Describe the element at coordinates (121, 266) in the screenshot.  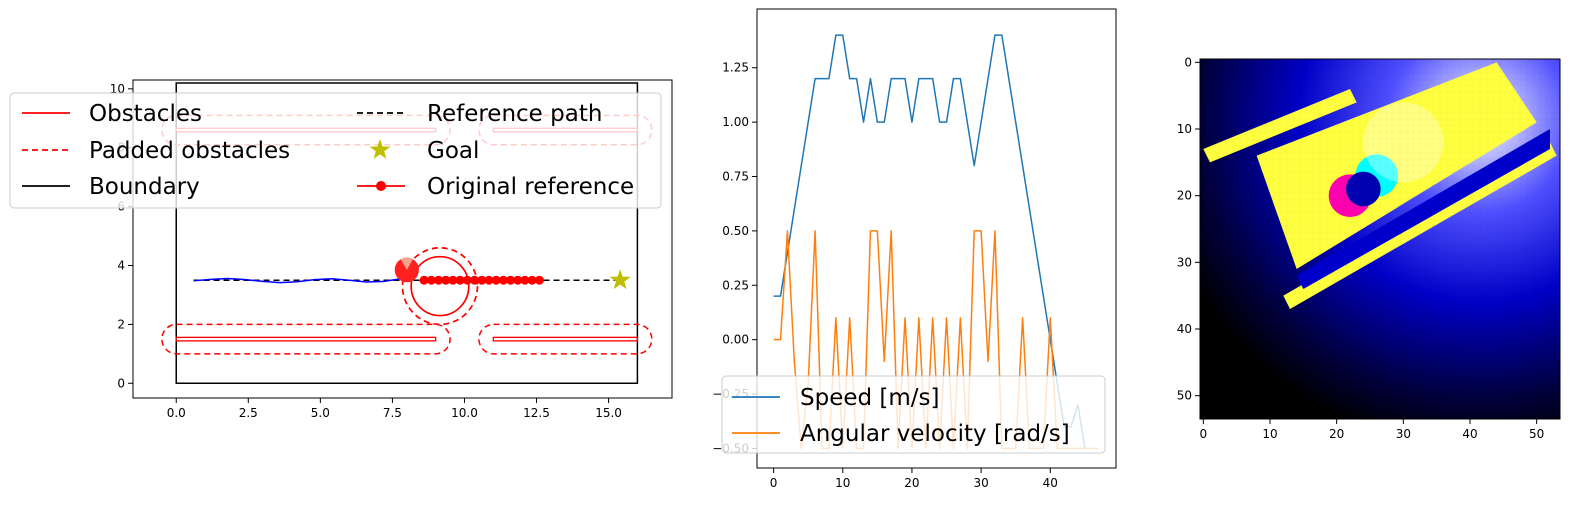
I see `y-tick-label: 4` at that location.